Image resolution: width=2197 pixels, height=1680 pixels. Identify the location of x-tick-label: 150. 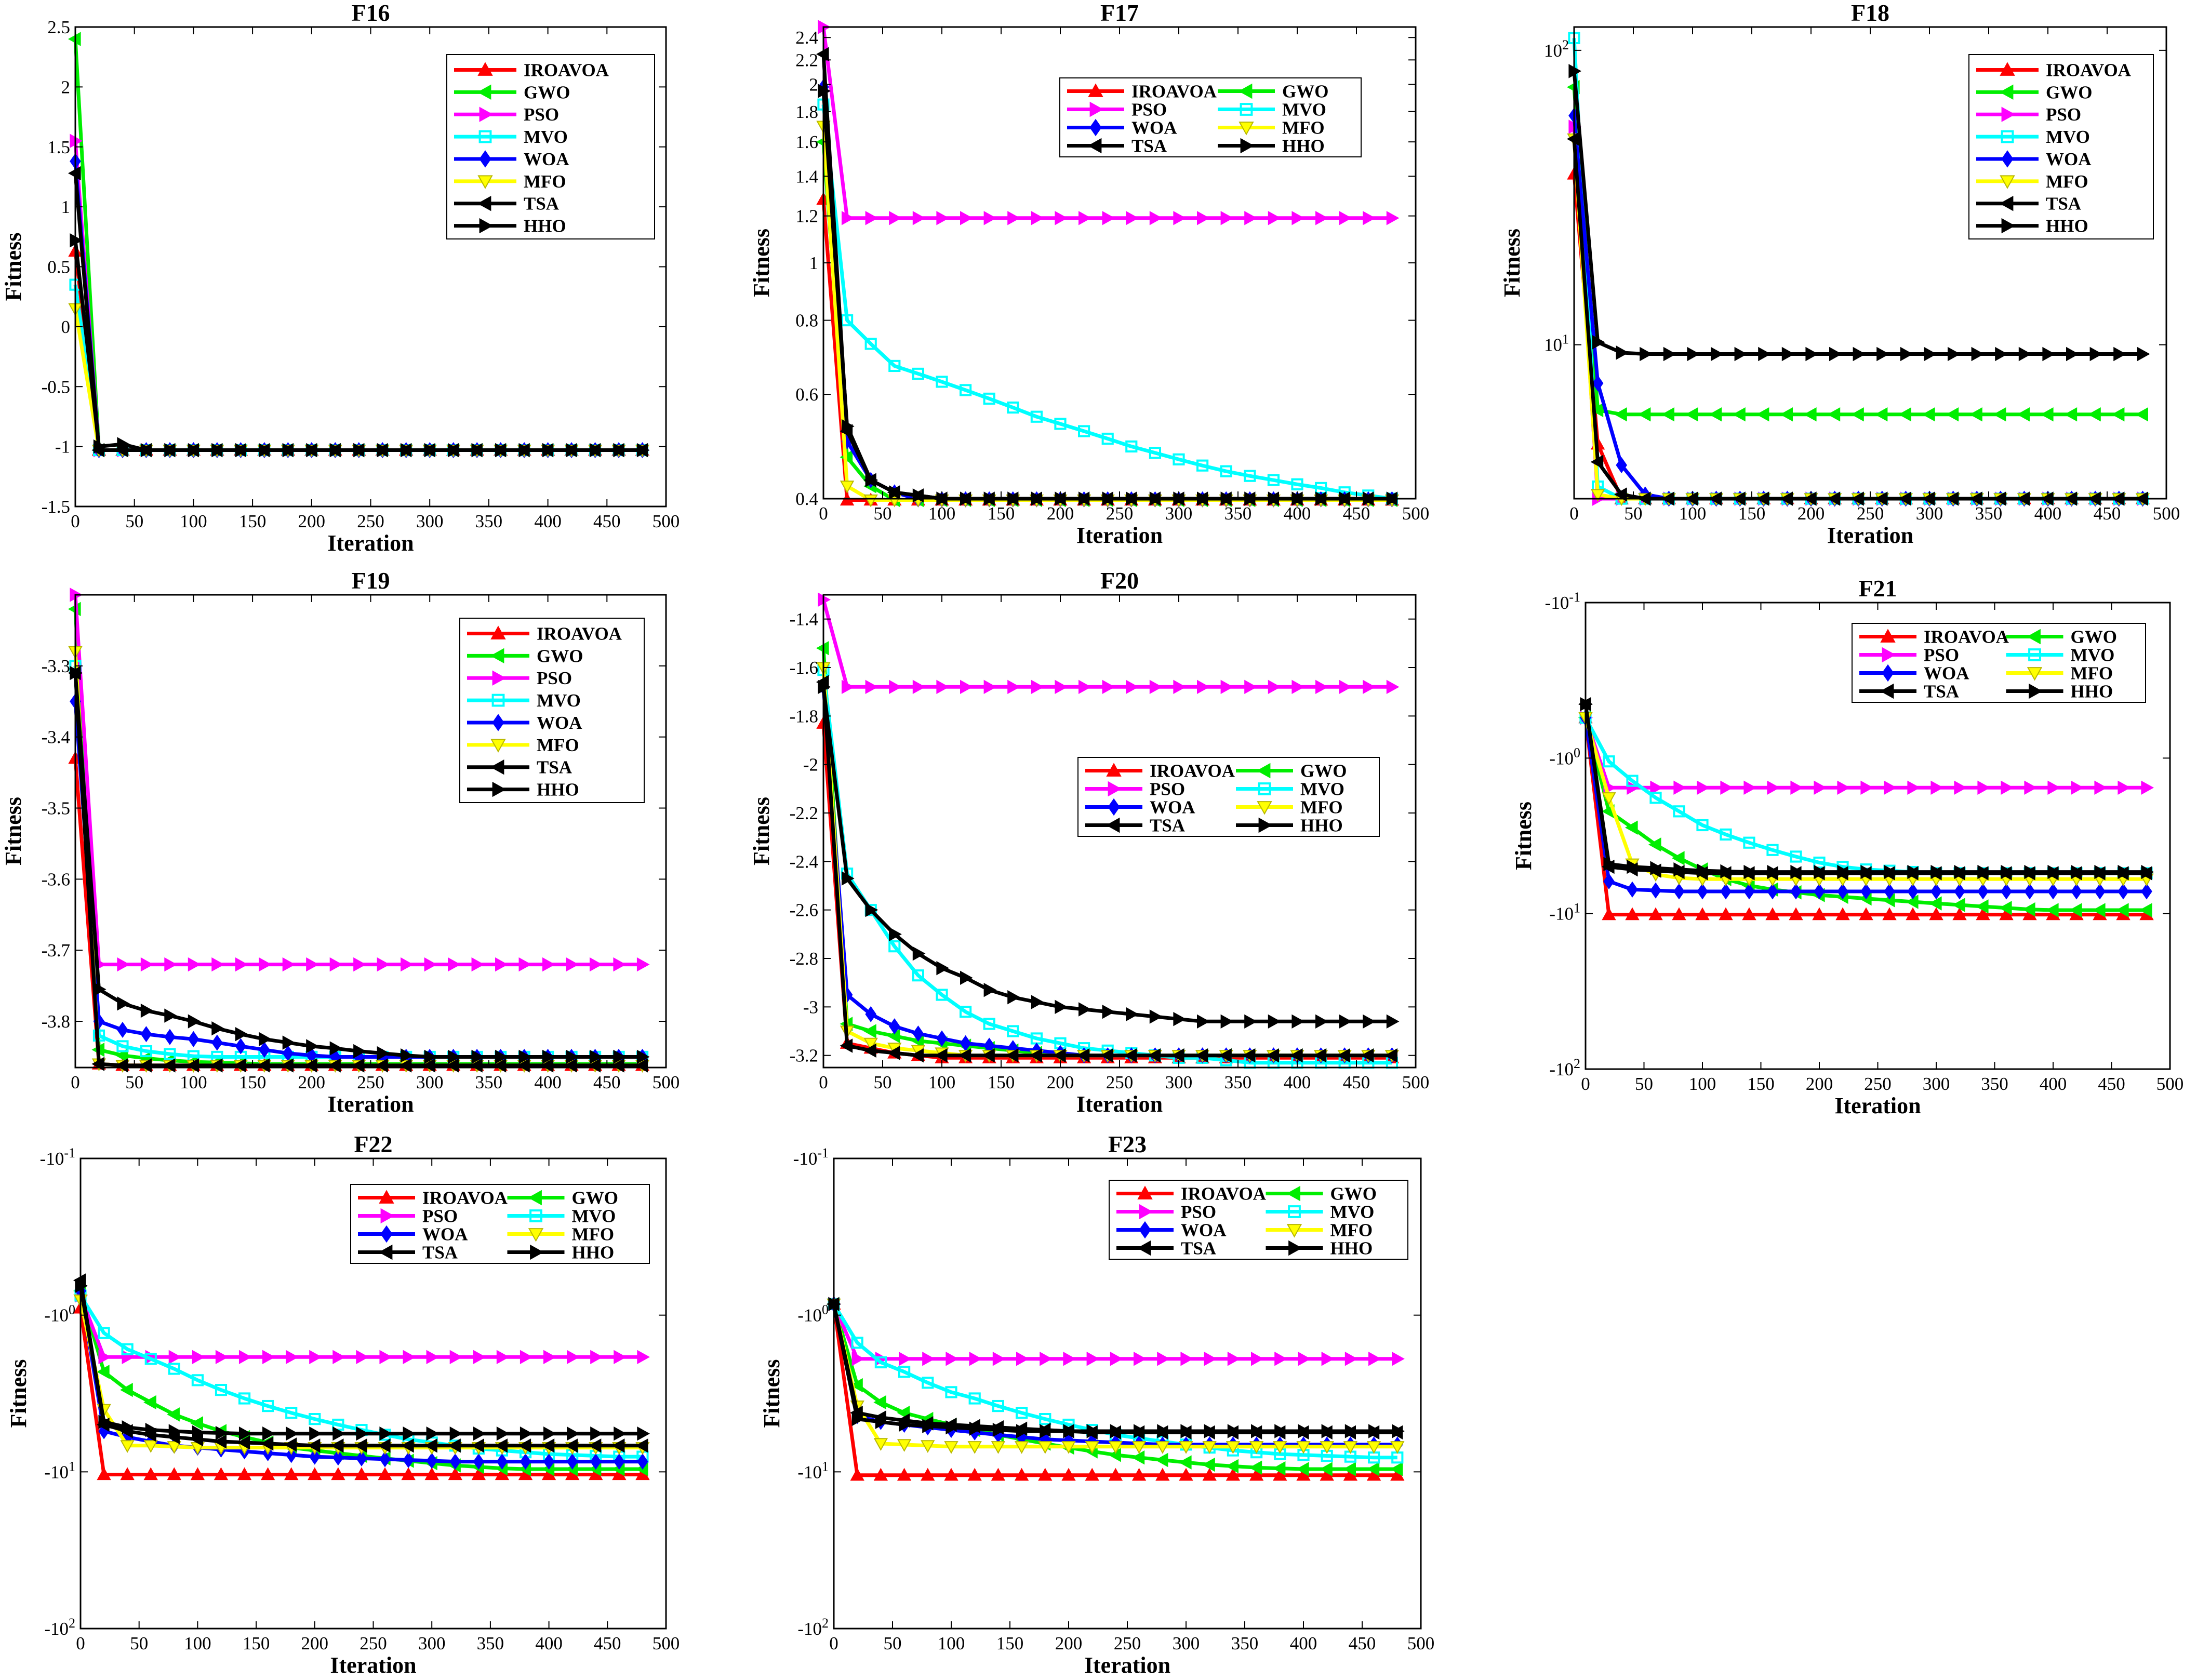
(1010, 1643).